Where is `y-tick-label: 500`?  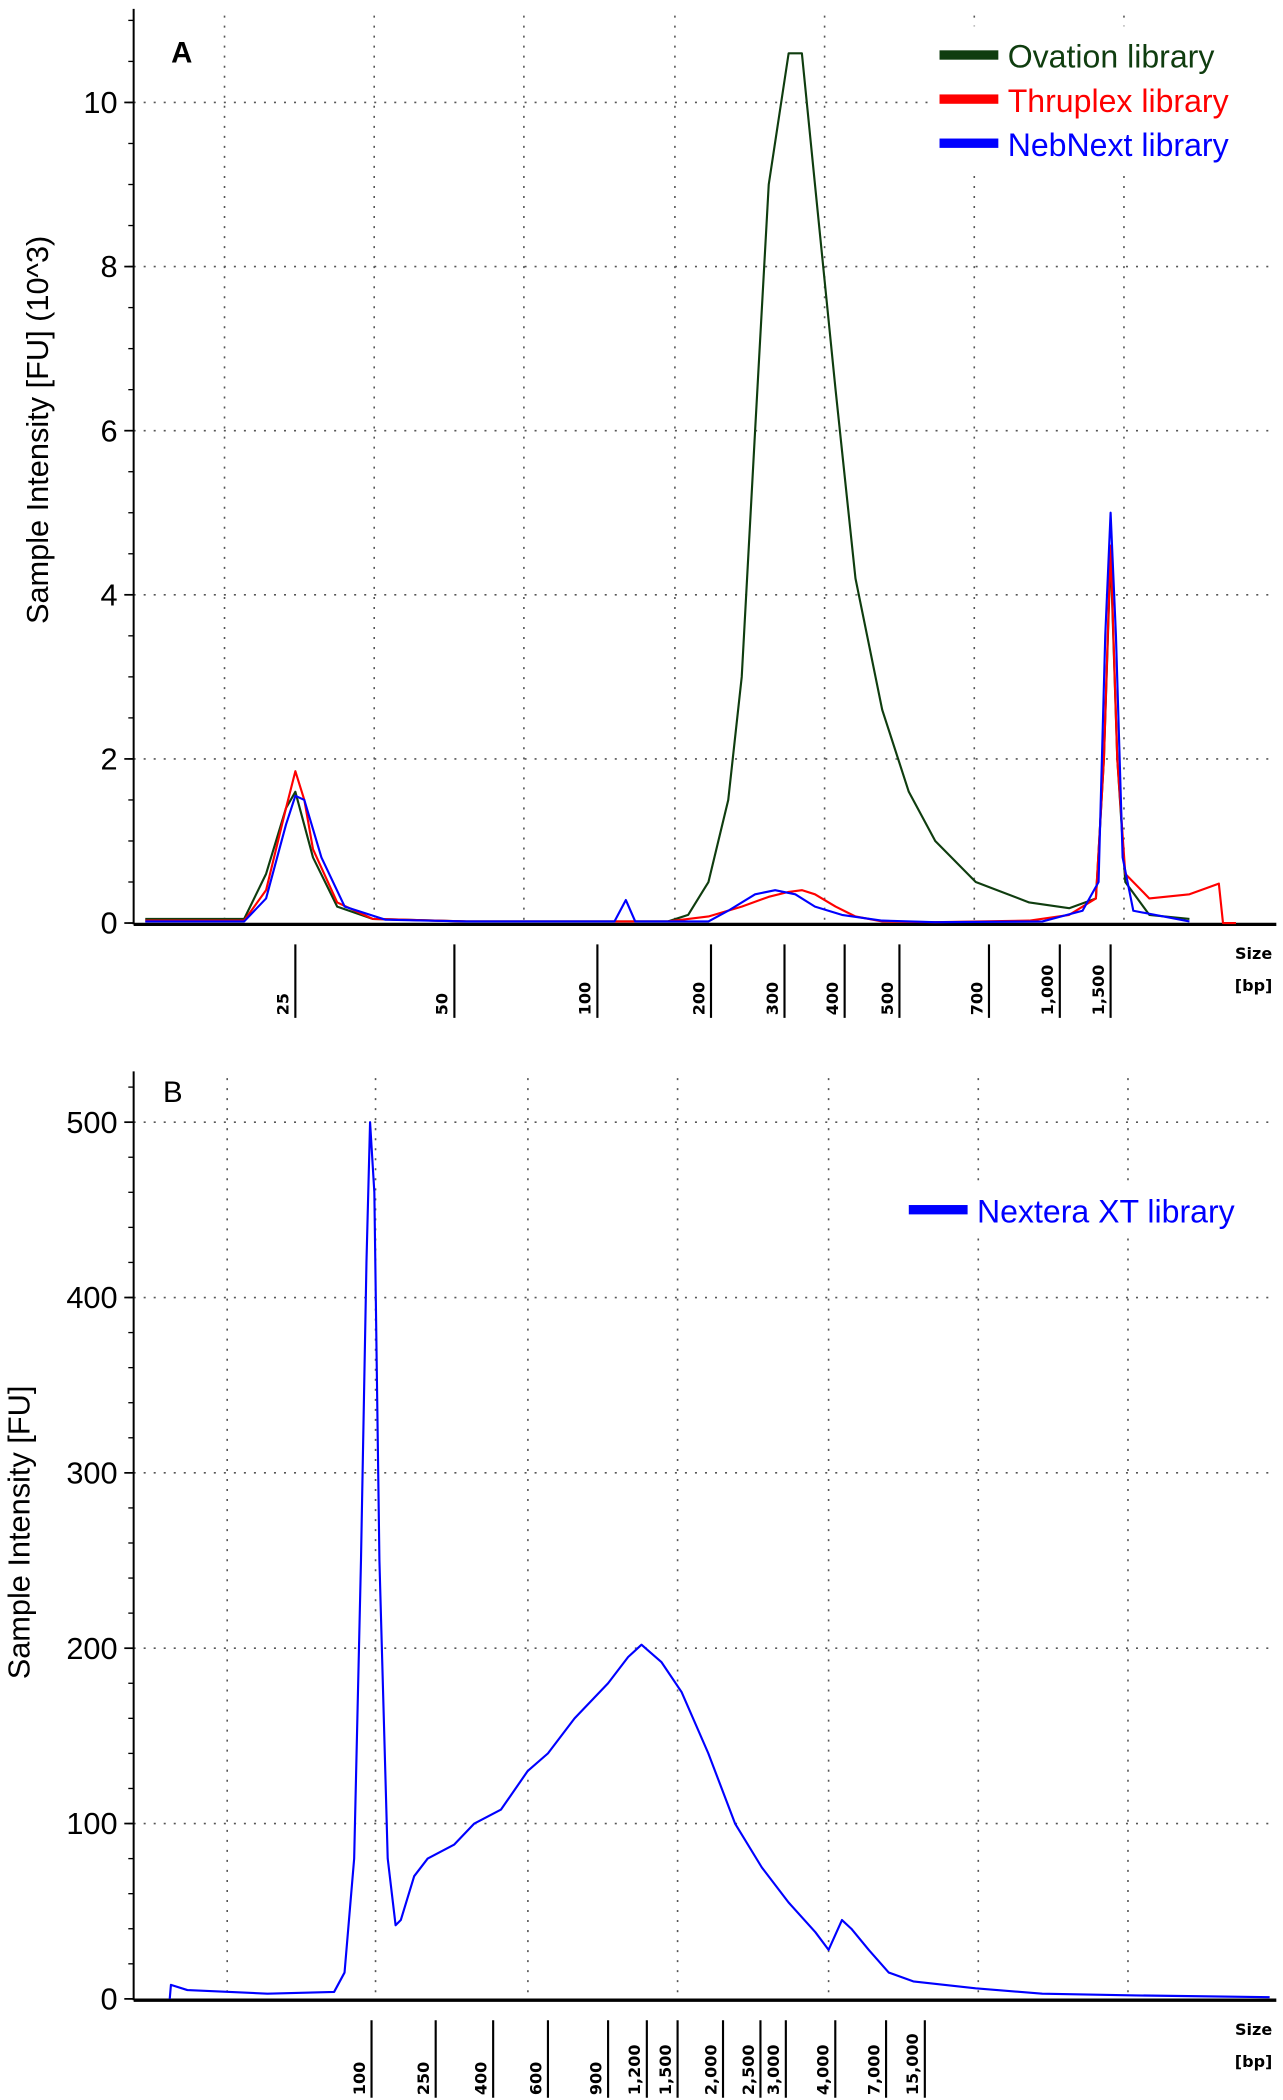 y-tick-label: 500 is located at coordinates (91, 1122).